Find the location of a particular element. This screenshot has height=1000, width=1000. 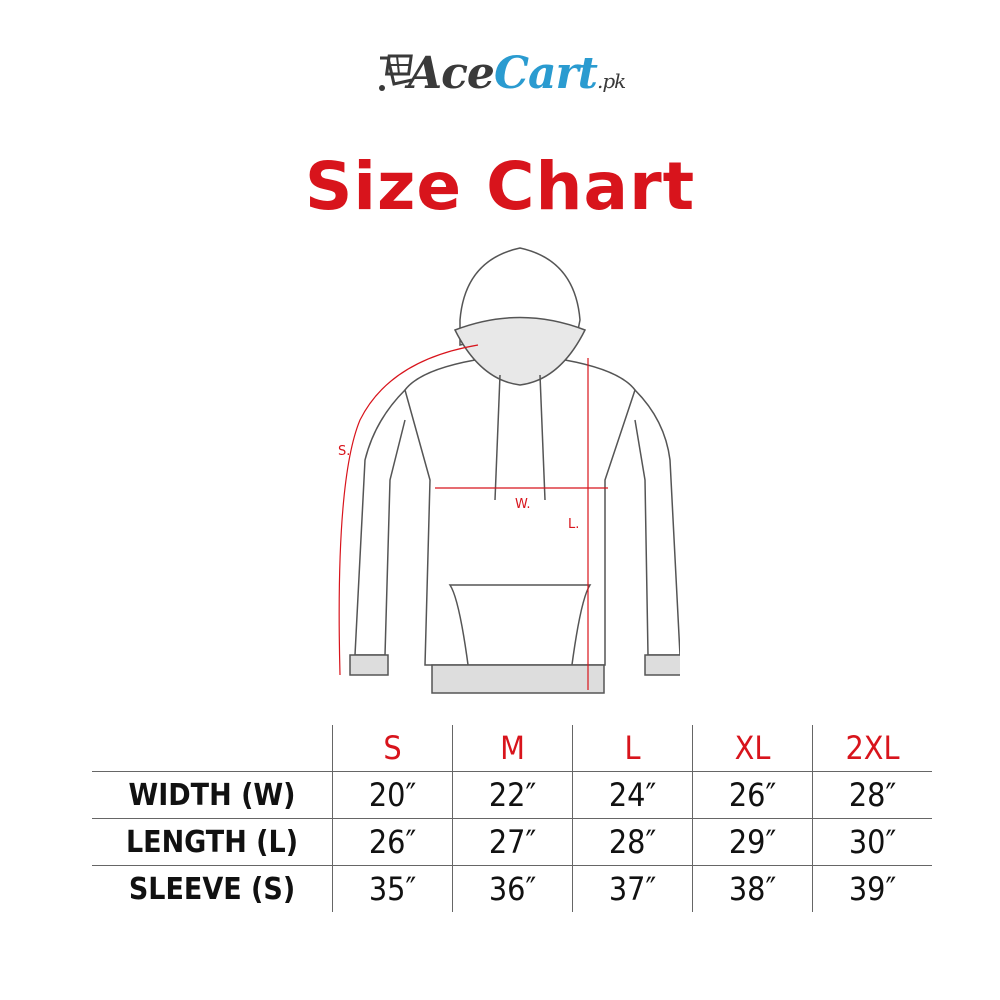

left-sleeve is located at coordinates (380, 522).